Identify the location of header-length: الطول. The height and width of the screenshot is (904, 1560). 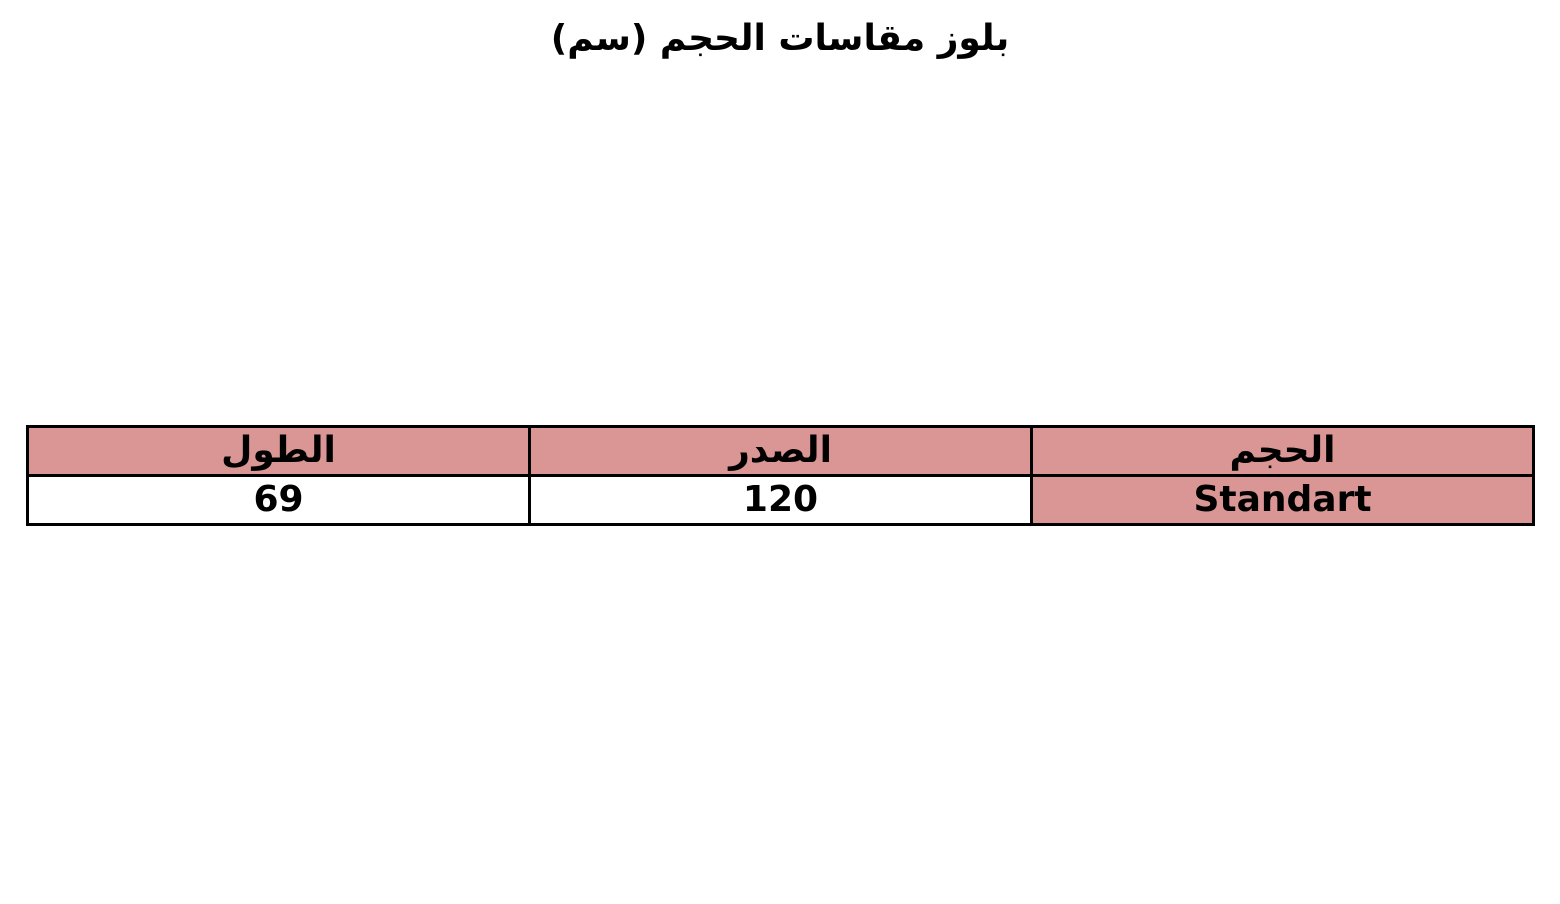
(278, 451).